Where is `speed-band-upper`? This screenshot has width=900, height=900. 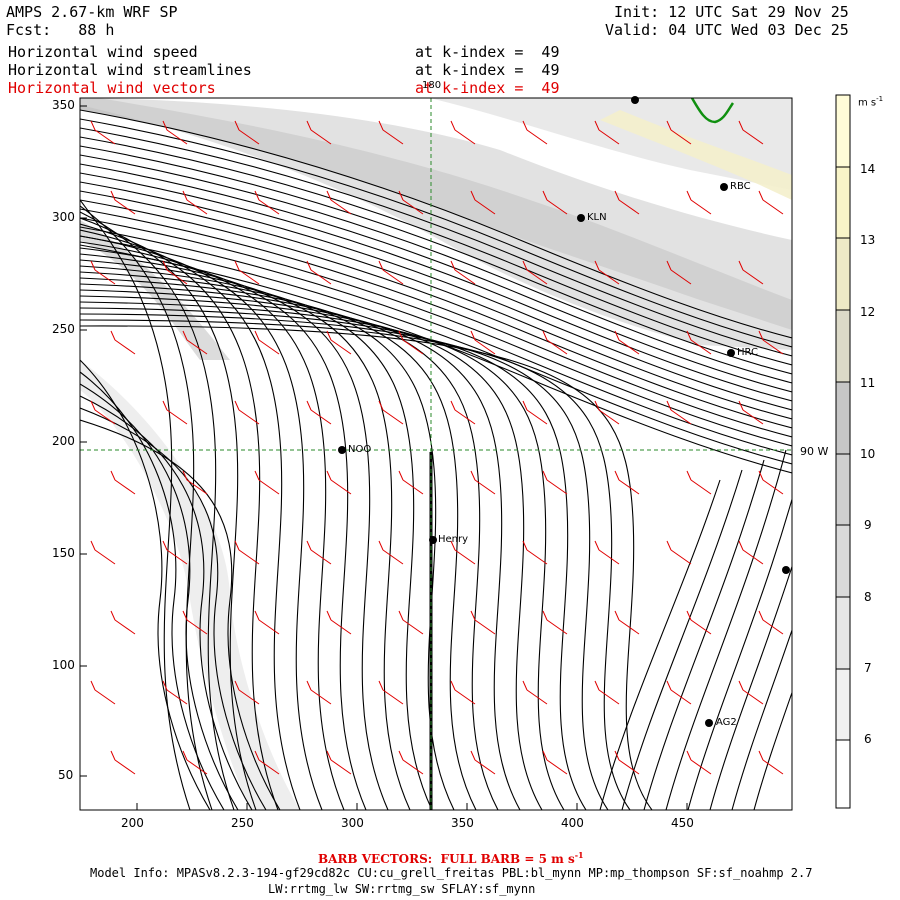 speed-band-upper is located at coordinates (611, 144).